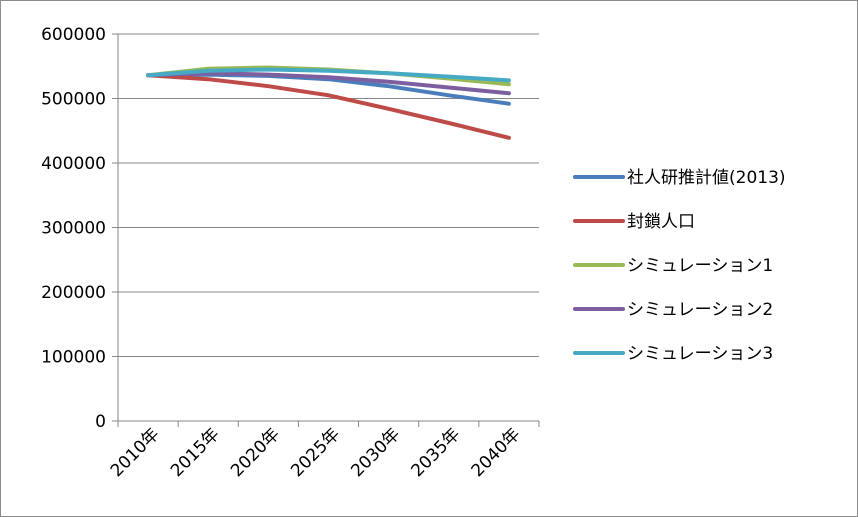 The image size is (858, 517). I want to click on y-tick-label: 400000, so click(73, 164).